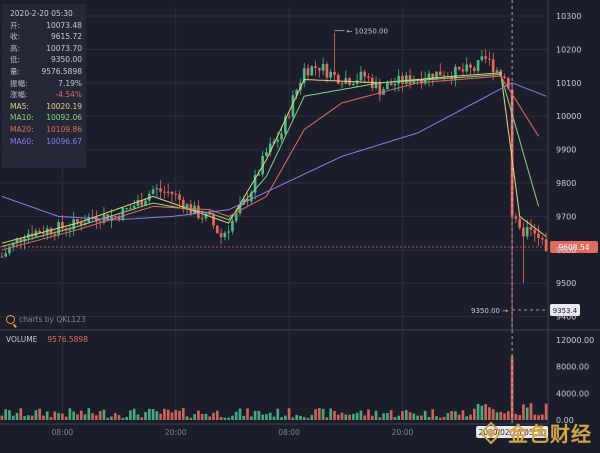 Image resolution: width=600 pixels, height=453 pixels. Describe the element at coordinates (536, 432) in the screenshot. I see `brand-logo: 金色财经` at that location.